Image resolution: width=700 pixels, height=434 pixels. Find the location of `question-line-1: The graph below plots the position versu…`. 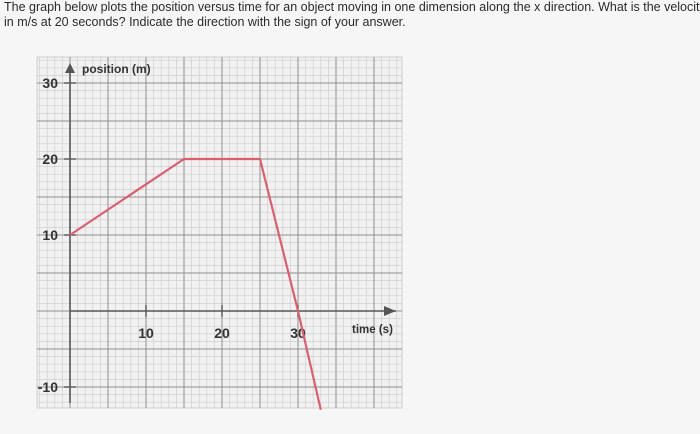

question-line-1: The graph below plots the position versu… is located at coordinates (352, 7).